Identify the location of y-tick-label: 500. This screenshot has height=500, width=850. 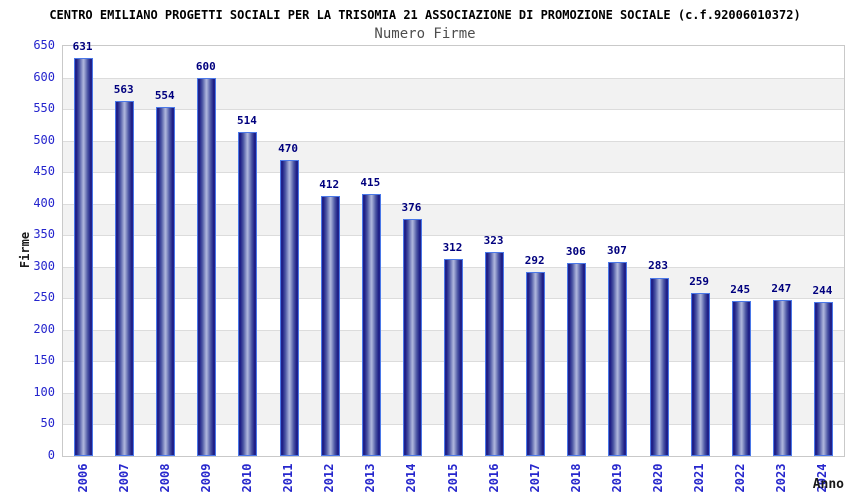
(44, 139).